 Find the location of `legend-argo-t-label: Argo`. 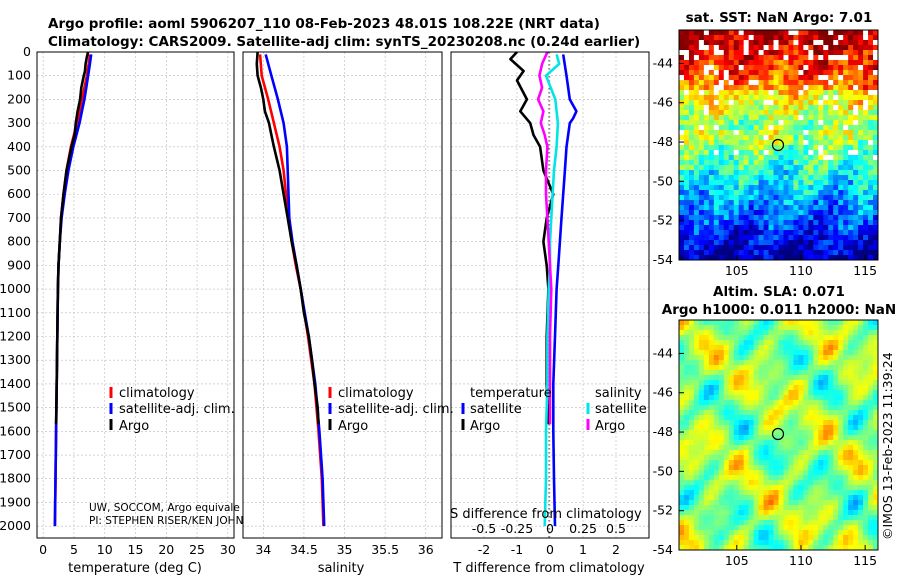

legend-argo-t-label: Argo is located at coordinates (485, 426).